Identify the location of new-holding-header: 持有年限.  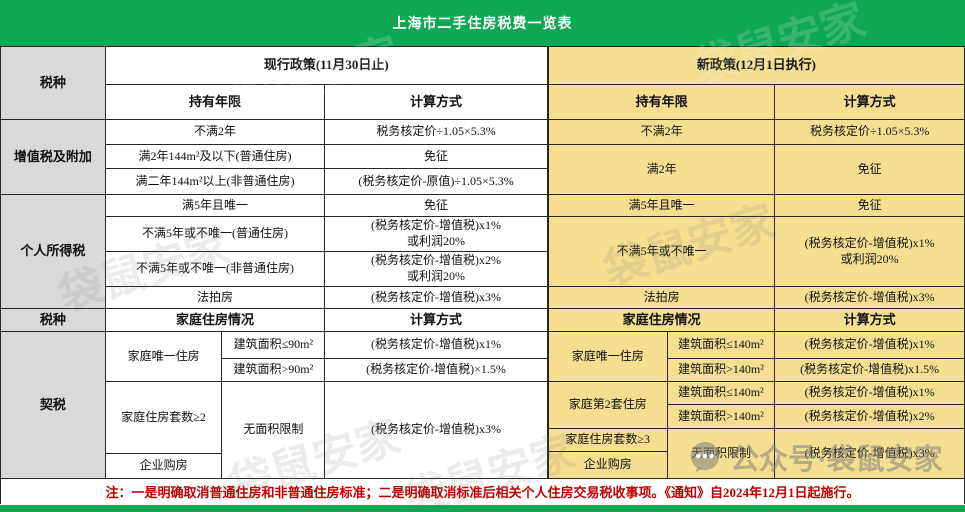
(661, 102).